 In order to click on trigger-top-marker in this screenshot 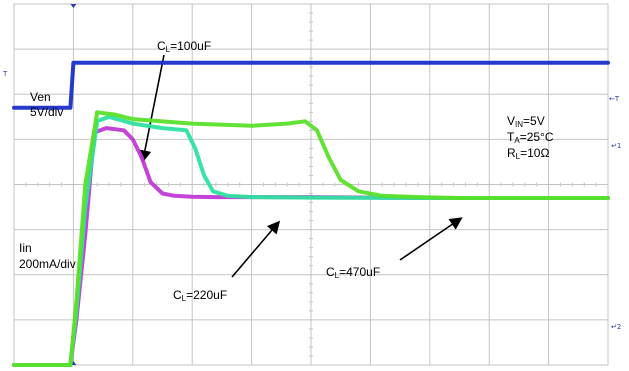, I will do `click(73, 6)`.